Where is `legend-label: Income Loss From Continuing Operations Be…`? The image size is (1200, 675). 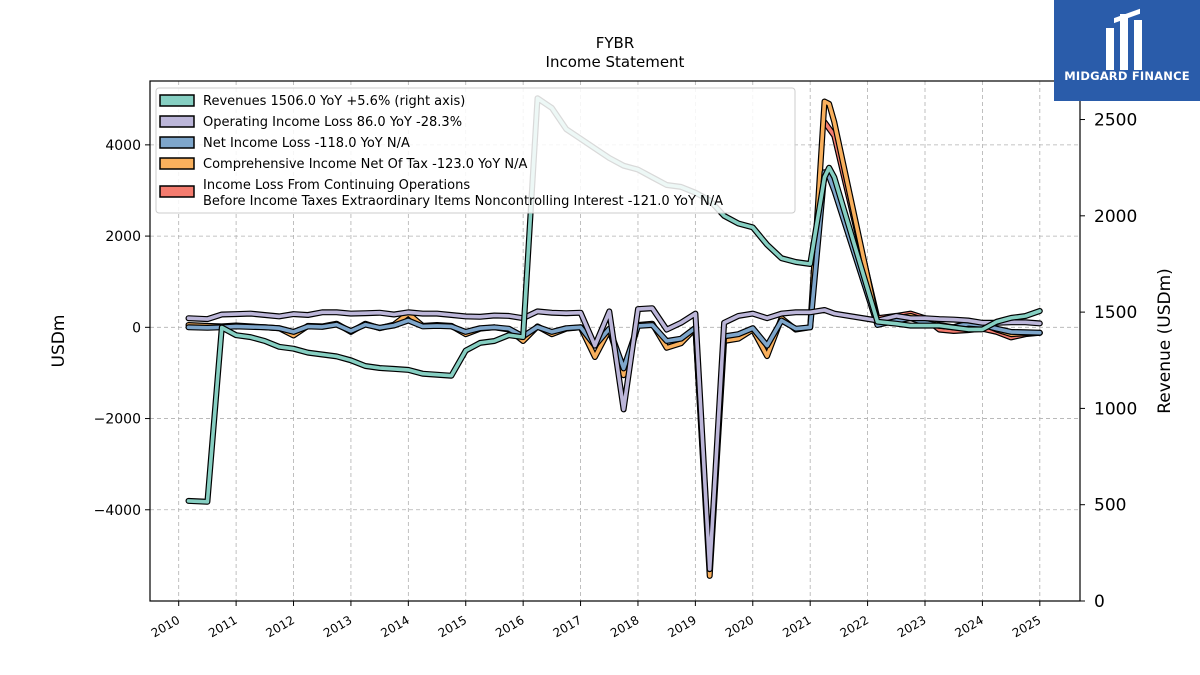
legend-label: Income Loss From Continuing Operations Be… is located at coordinates (463, 193).